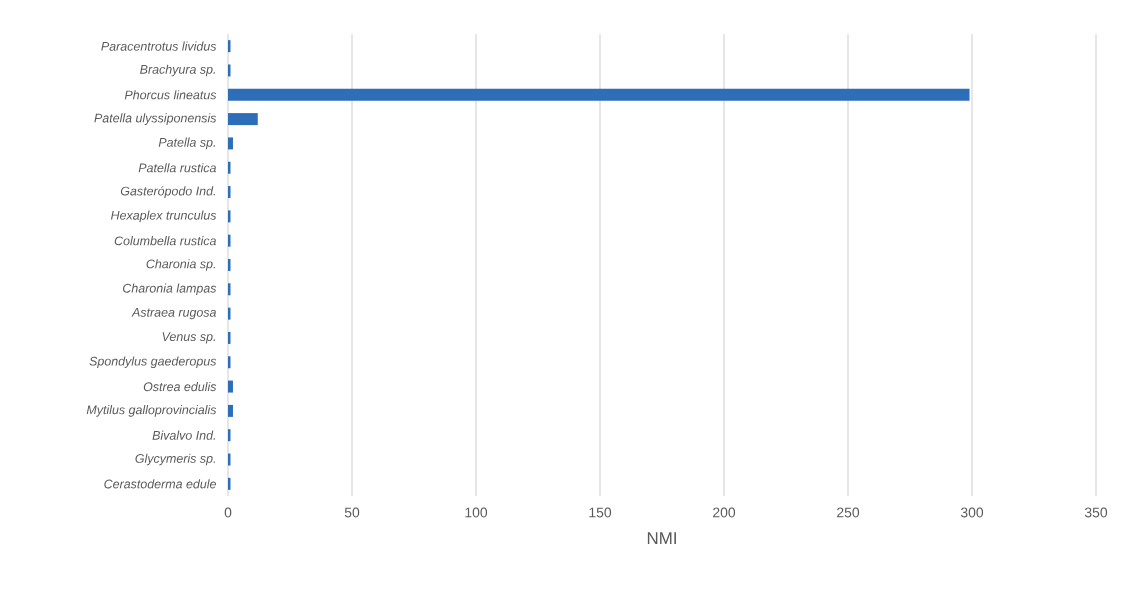 Image resolution: width=1134 pixels, height=608 pixels. Describe the element at coordinates (600, 512) in the screenshot. I see `x-tick-label: 150` at that location.